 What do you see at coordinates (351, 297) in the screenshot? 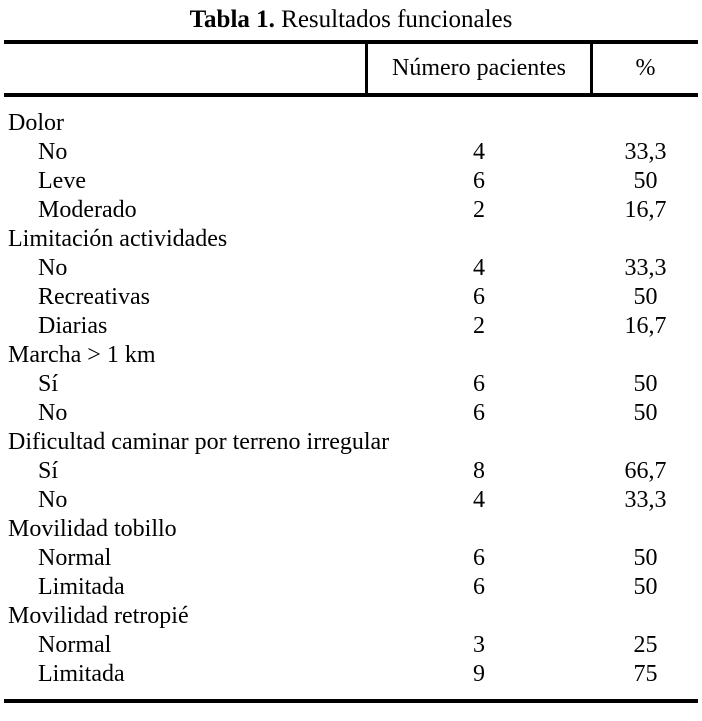
I see `table-row: Recreativas 6 50` at bounding box center [351, 297].